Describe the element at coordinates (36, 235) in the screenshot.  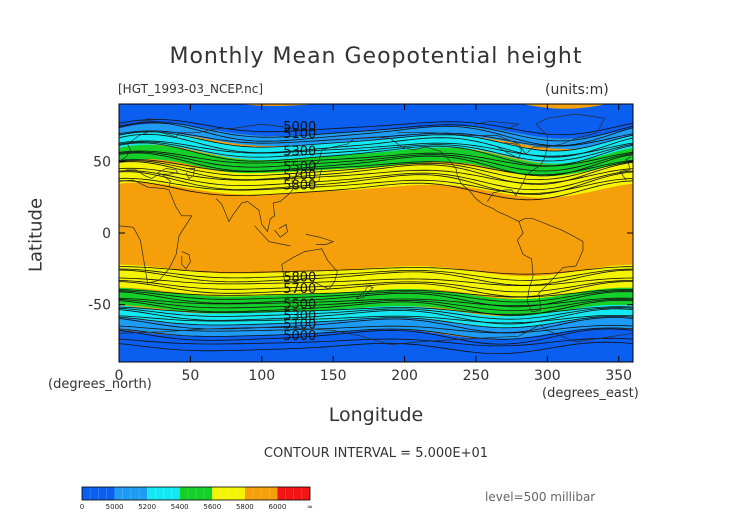
I see `y-axis-title: Latitude` at that location.